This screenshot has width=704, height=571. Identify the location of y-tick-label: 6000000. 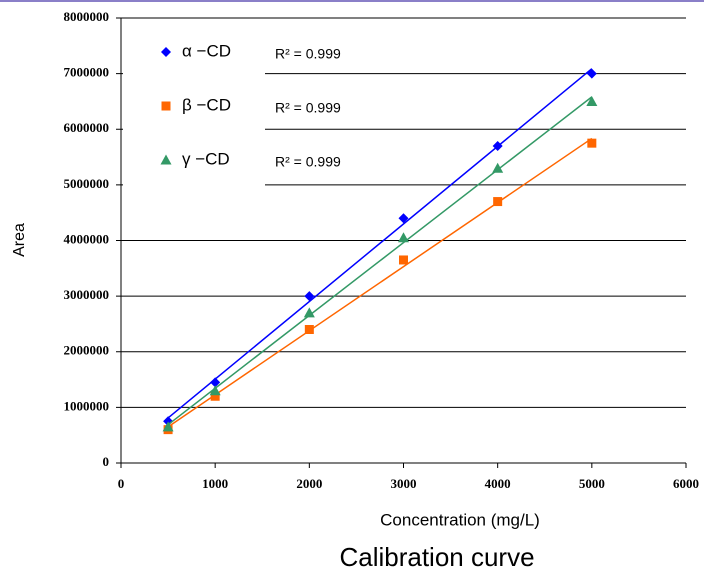
(87, 127).